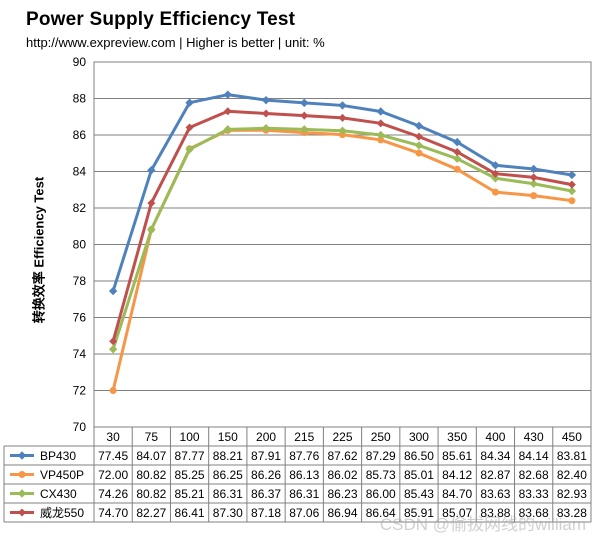 Image resolution: width=600 pixels, height=545 pixels. I want to click on table-value: 84.07, so click(151, 456).